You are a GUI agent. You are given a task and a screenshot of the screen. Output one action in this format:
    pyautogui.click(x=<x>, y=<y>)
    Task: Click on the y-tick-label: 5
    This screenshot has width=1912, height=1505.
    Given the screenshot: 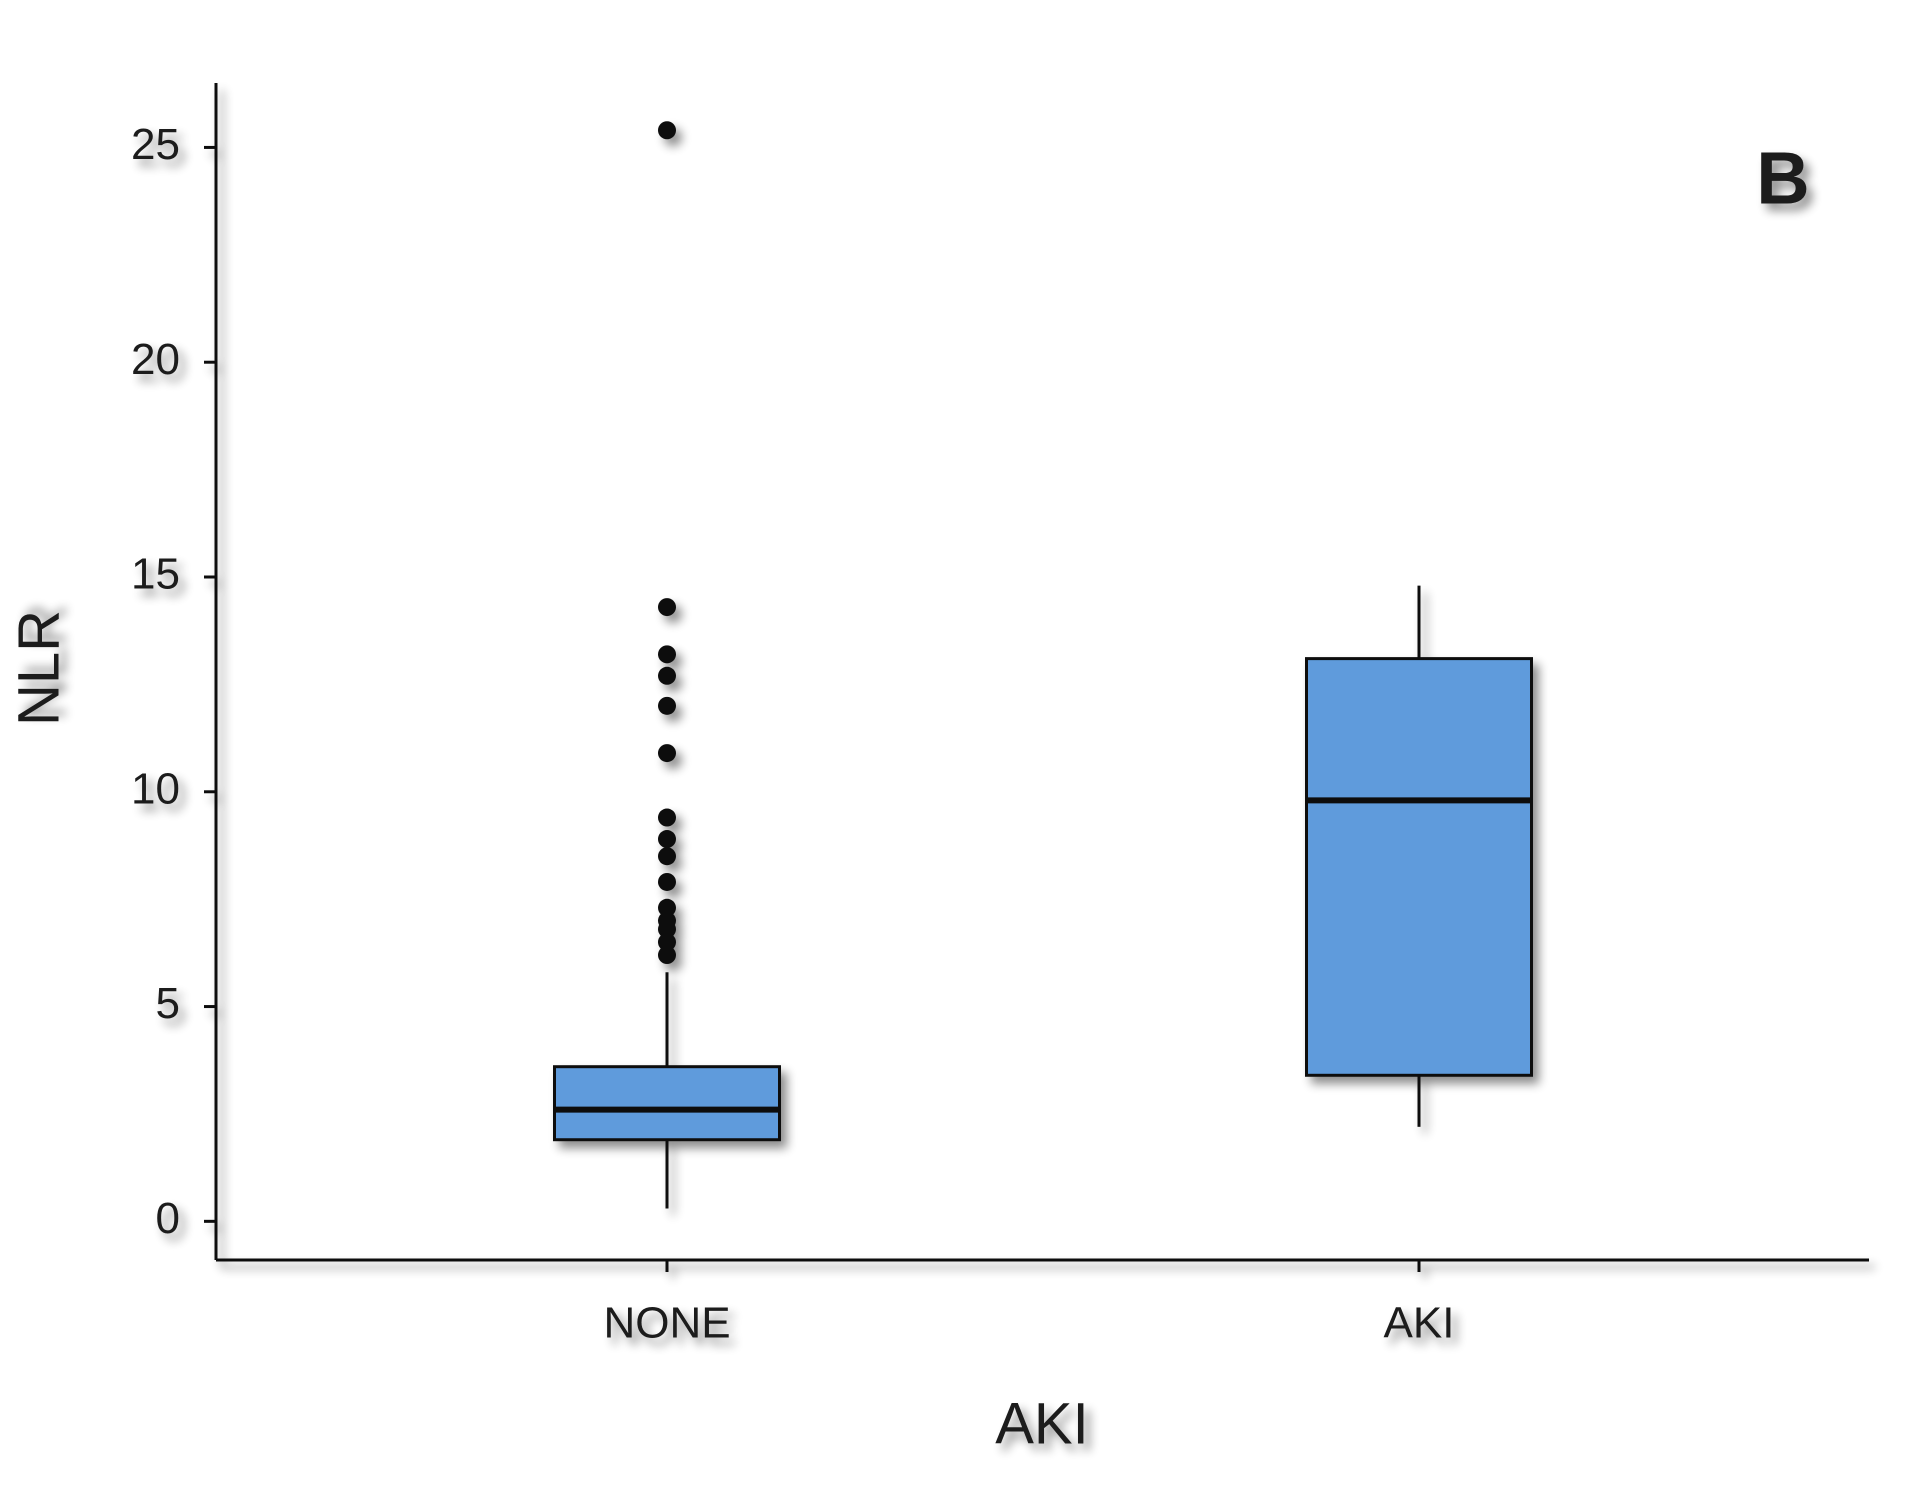 What is the action you would take?
    pyautogui.click(x=168, y=1003)
    